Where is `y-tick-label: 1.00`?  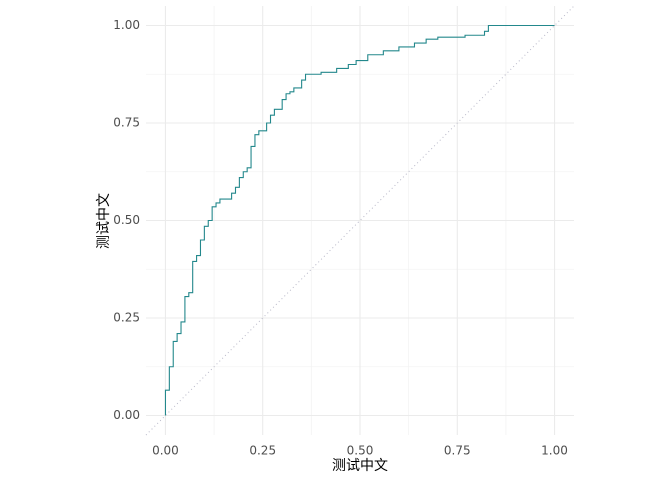 y-tick-label: 1.00 is located at coordinates (126, 25).